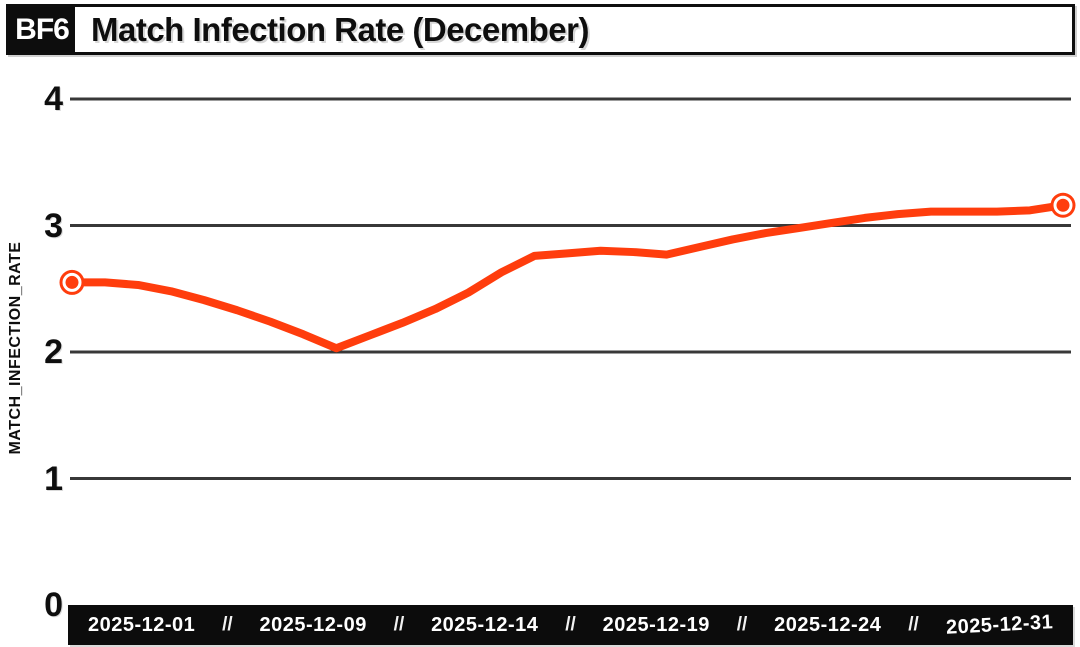  What do you see at coordinates (53, 225) in the screenshot?
I see `y-tick-label: 3` at bounding box center [53, 225].